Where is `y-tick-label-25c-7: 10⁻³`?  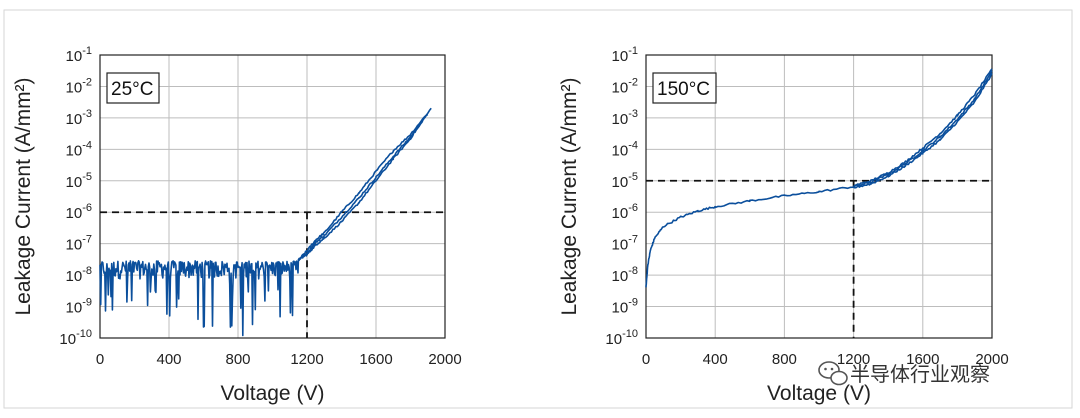 y-tick-label-25c-7: 10⁻³ is located at coordinates (79, 118).